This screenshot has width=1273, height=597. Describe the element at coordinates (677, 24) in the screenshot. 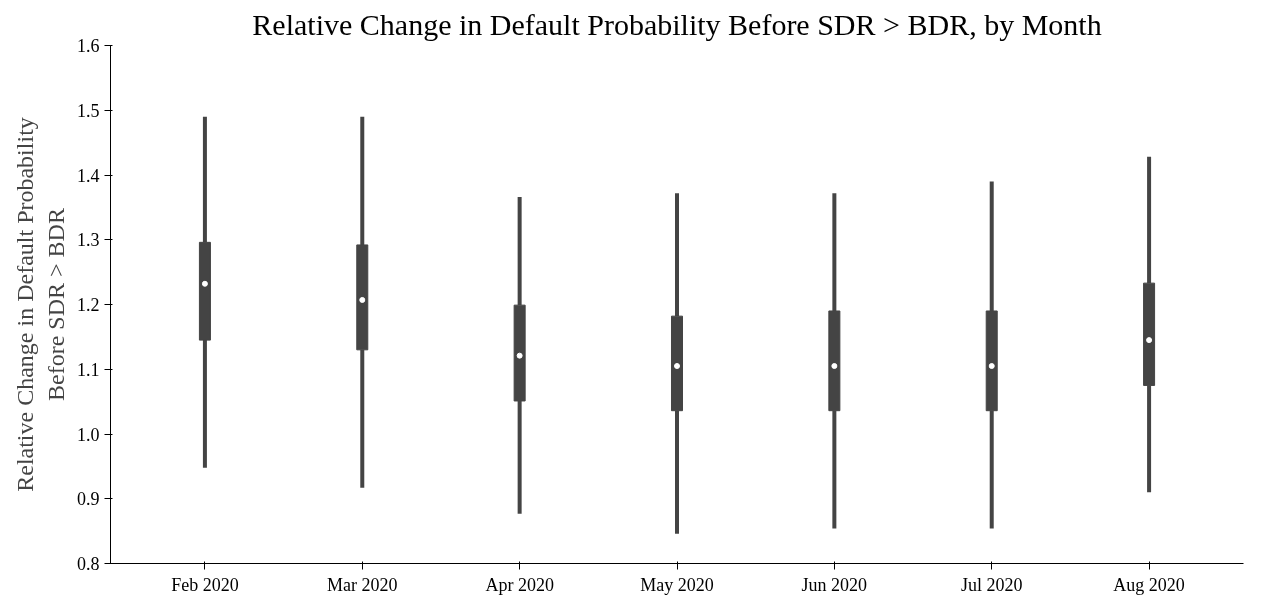

I see `chart-title: Relative Change in Default Probability Before SDR > BDR, by Month` at that location.